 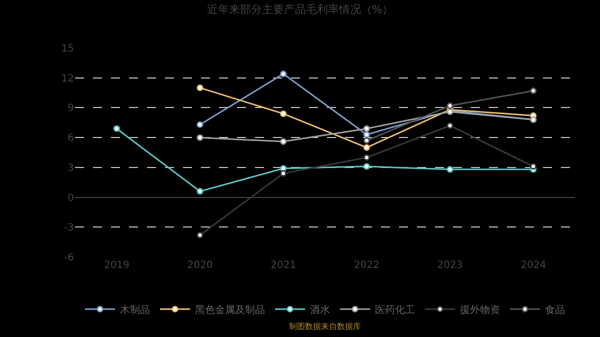 What do you see at coordinates (325, 326) in the screenshot?
I see `text: 制图数据来自数据库` at bounding box center [325, 326].